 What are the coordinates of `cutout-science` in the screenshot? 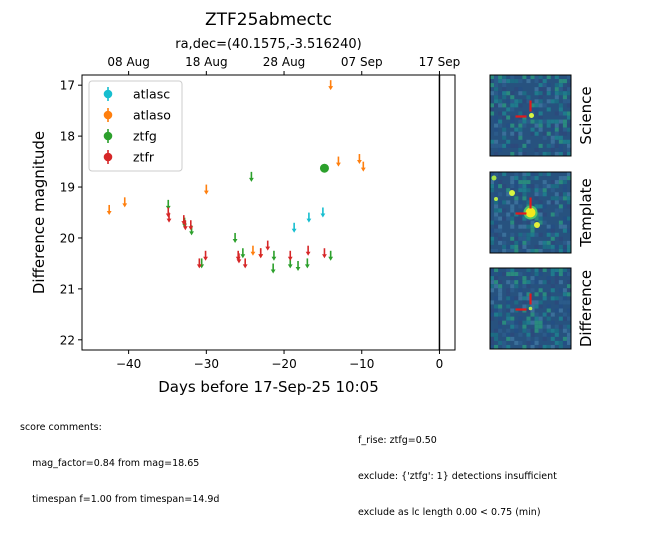 It's located at (530, 115).